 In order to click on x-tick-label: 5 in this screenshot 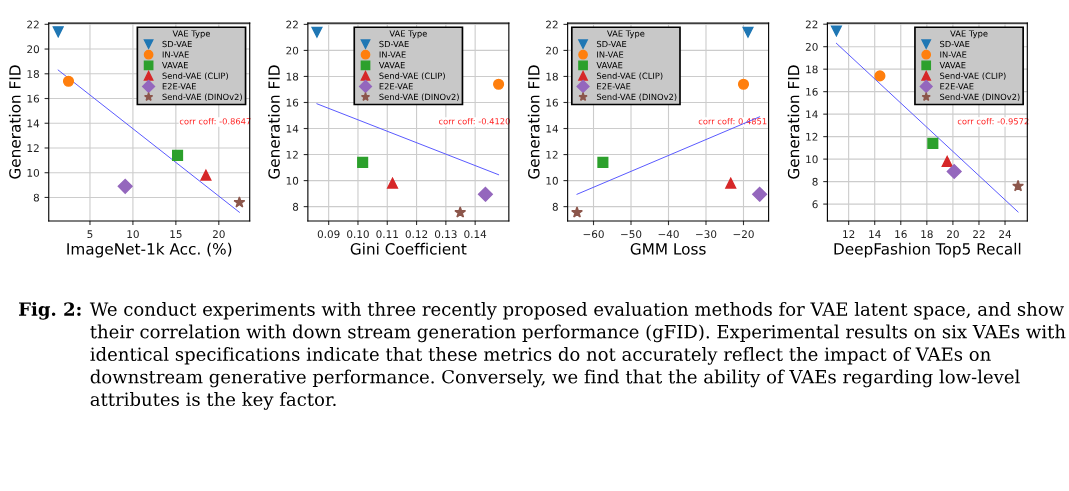, I will do `click(90, 234)`.